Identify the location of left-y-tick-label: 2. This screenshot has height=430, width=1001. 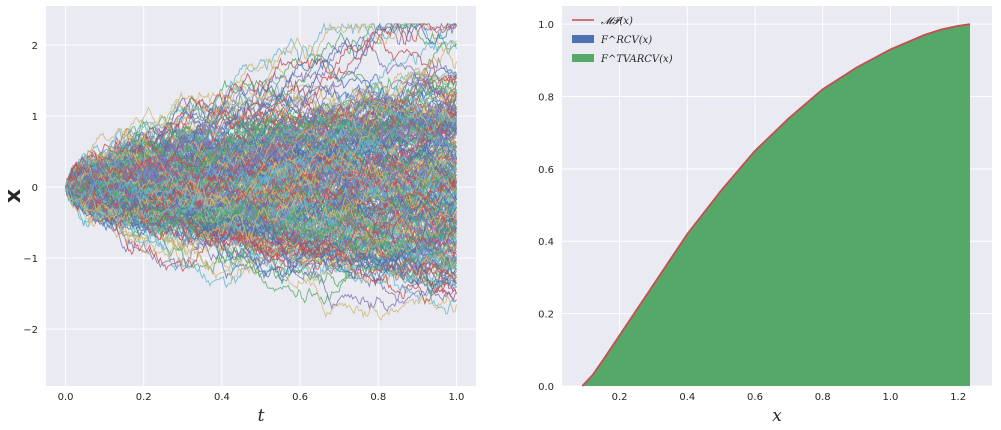
(35, 46).